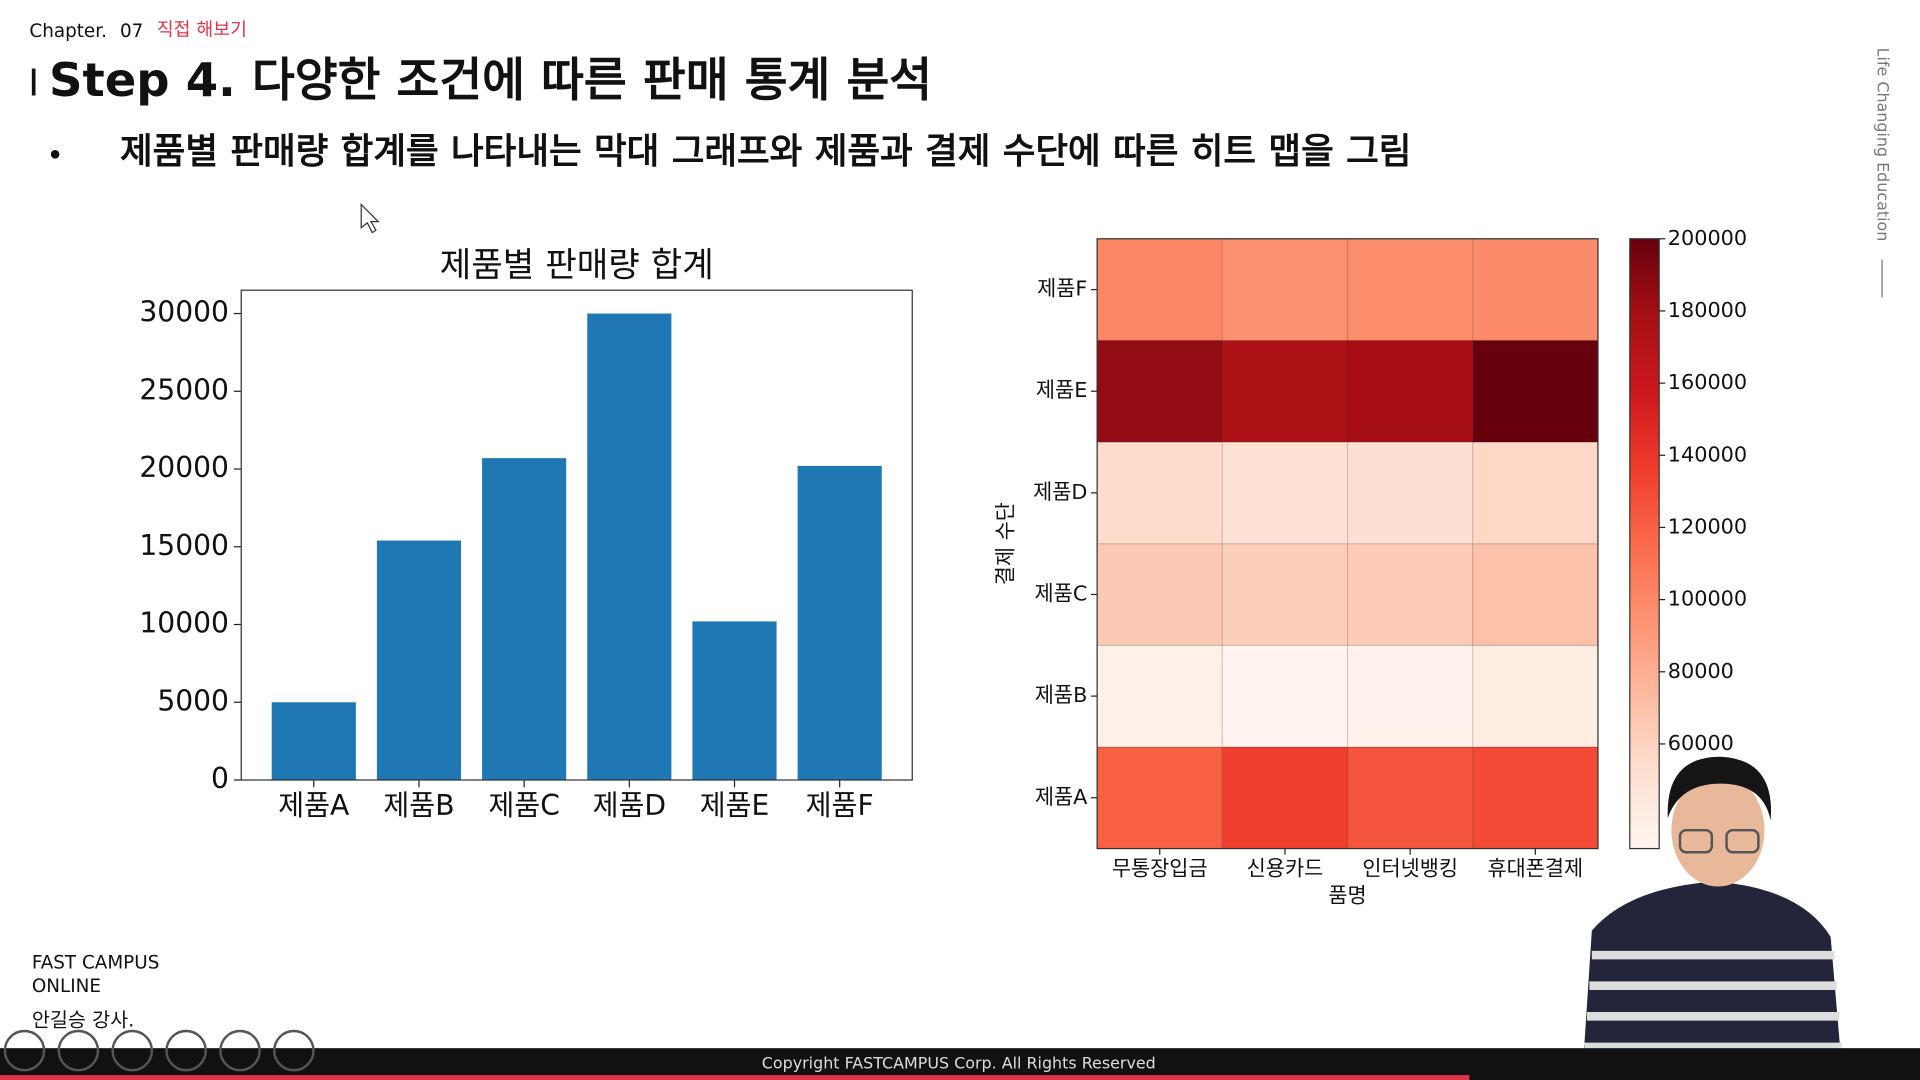 This screenshot has height=1080, width=1920. Describe the element at coordinates (630, 805) in the screenshot. I see `x-tick-label: 제품D` at that location.